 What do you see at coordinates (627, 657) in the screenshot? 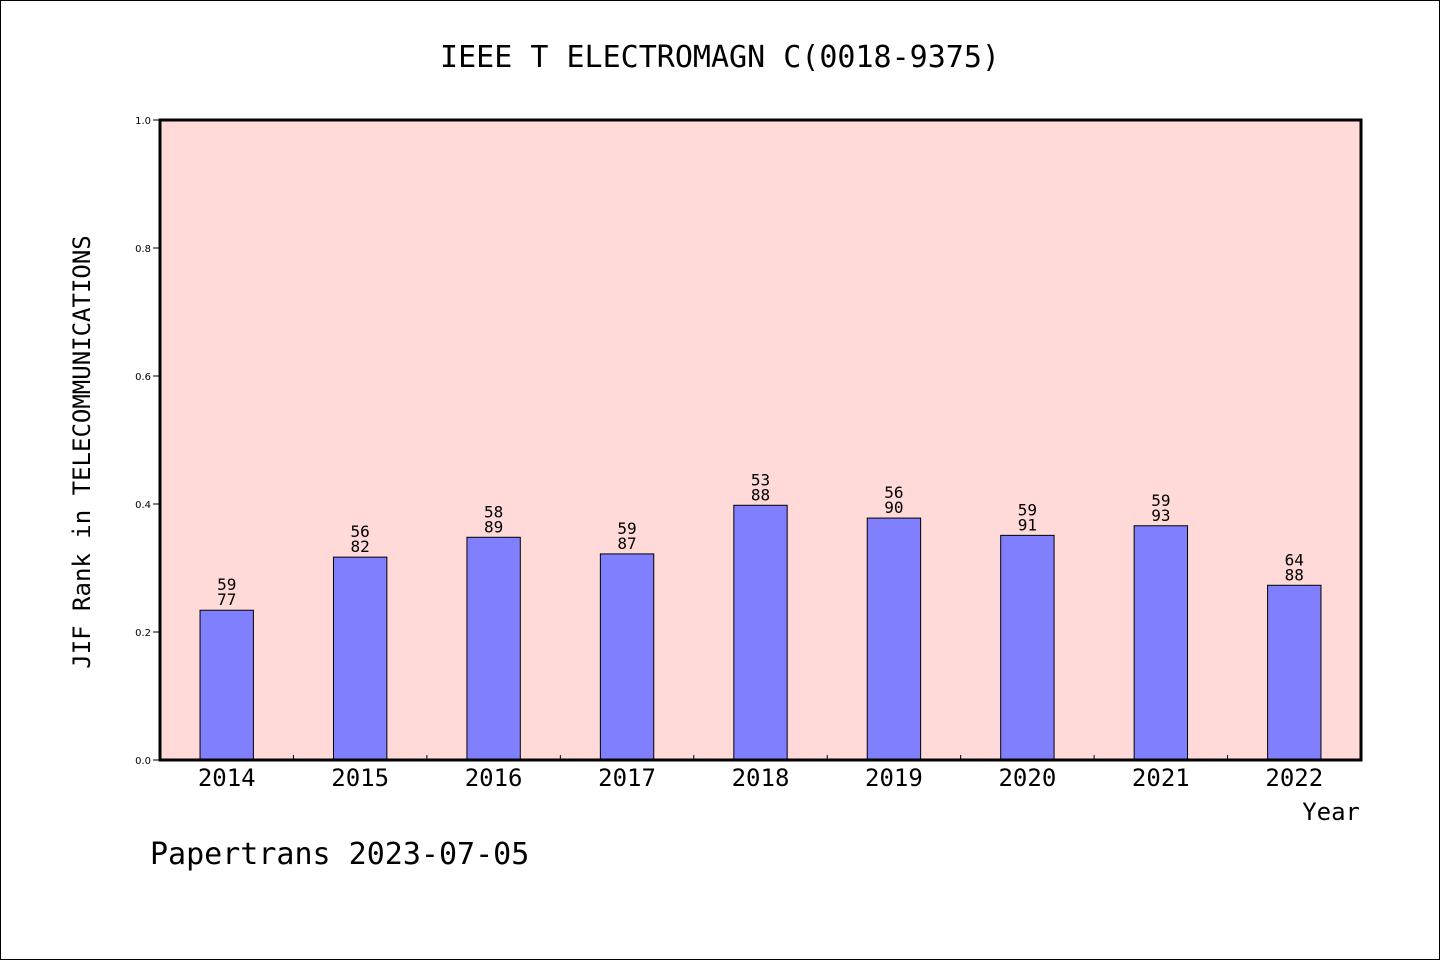
I see `bar-2017` at bounding box center [627, 657].